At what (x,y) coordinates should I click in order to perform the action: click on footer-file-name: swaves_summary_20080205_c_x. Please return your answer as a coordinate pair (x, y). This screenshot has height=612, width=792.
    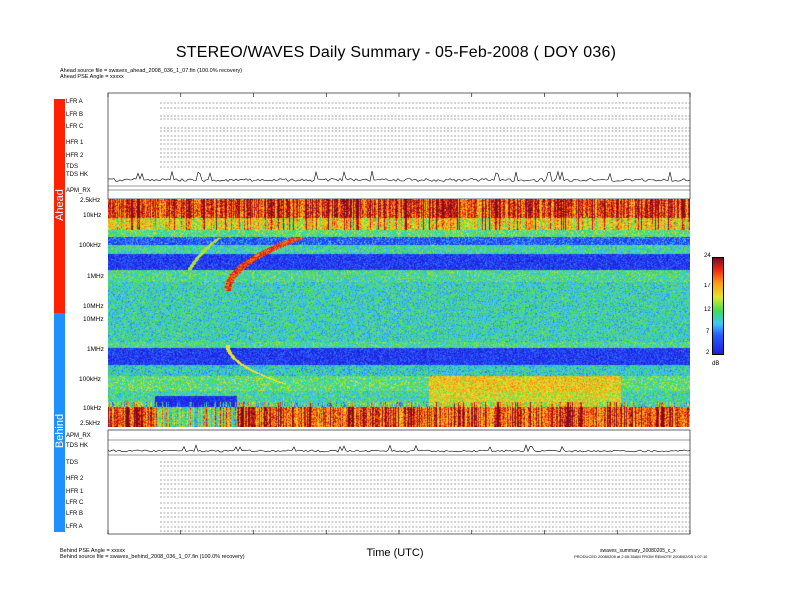
    Looking at the image, I should click on (638, 551).